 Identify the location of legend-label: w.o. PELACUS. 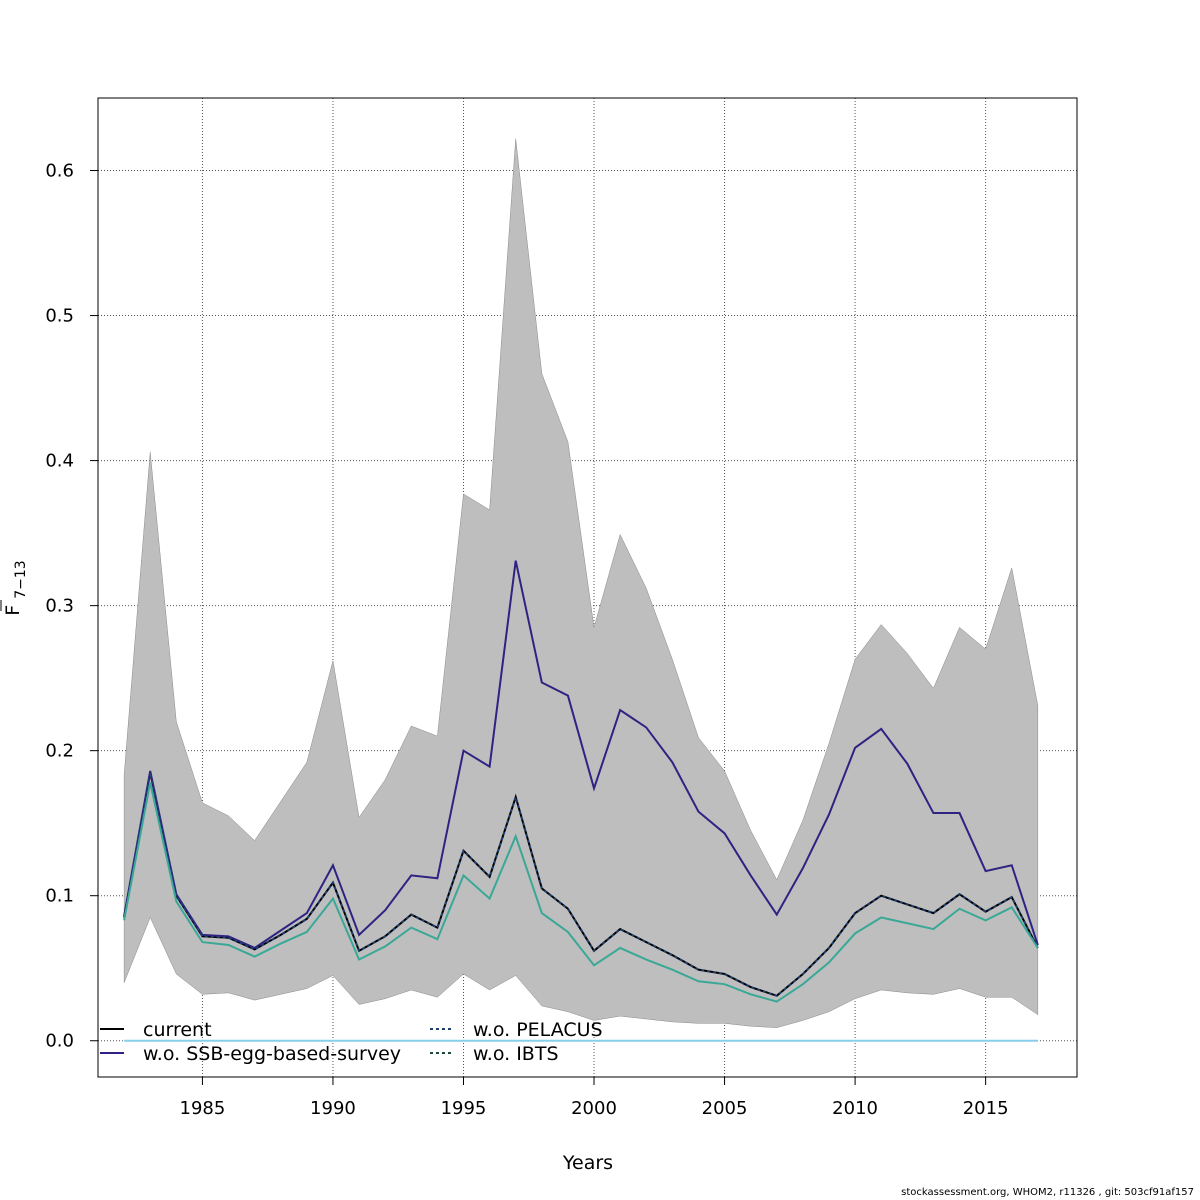
(538, 1030).